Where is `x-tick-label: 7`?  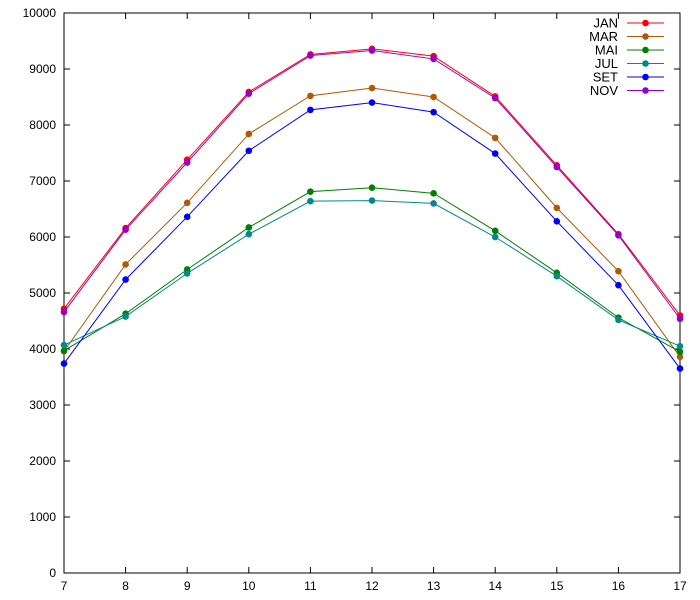 x-tick-label: 7 is located at coordinates (64, 586).